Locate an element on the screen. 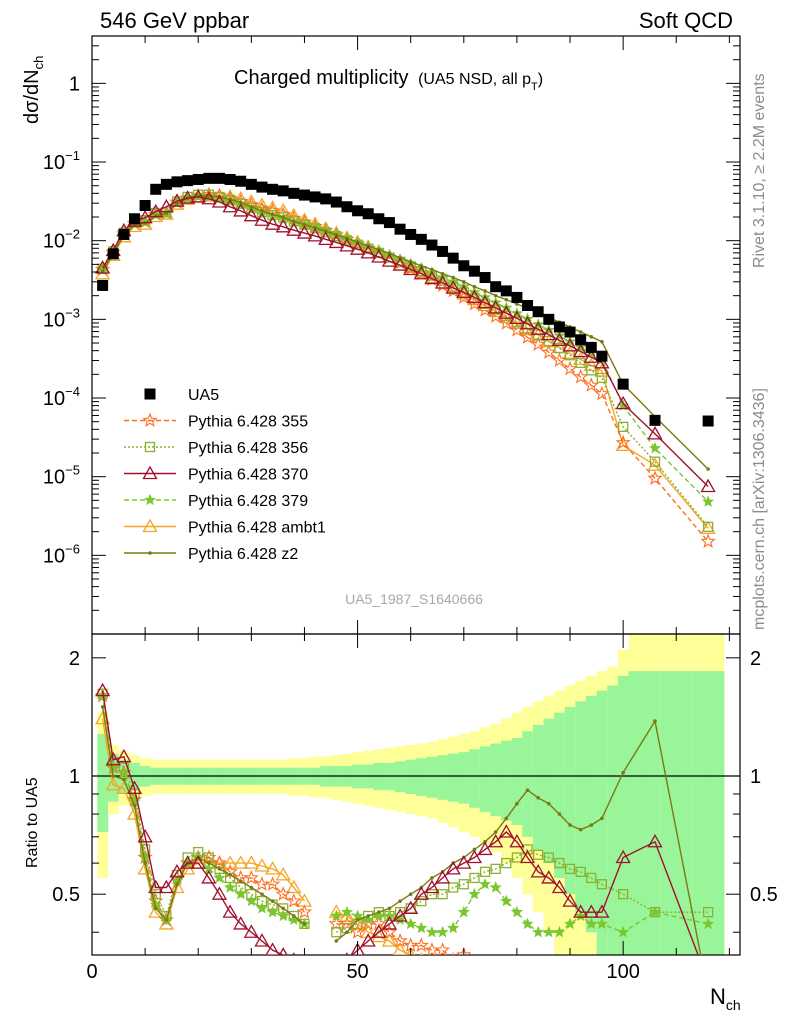  legend-marker-p356 is located at coordinates (150, 447).